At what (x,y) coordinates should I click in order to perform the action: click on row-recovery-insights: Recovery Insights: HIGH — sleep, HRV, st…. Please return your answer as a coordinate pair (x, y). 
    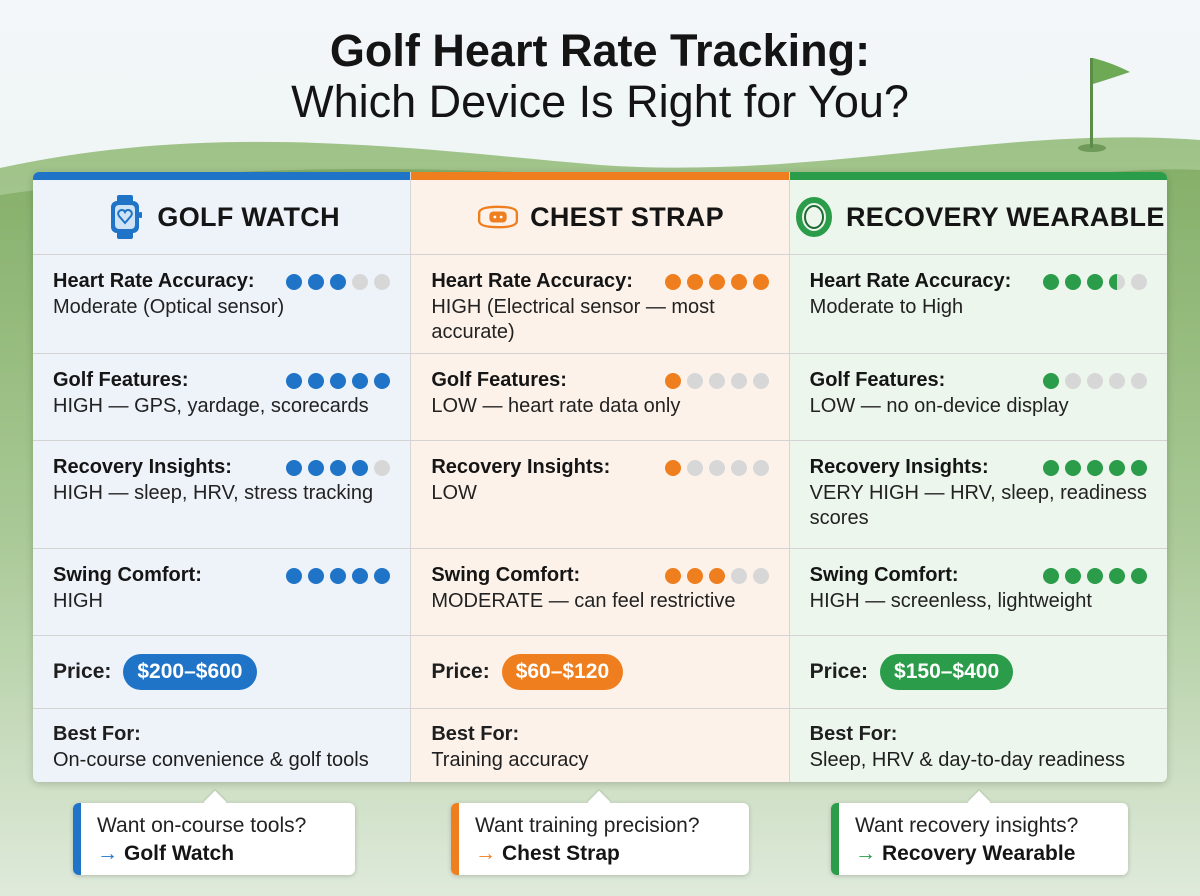
    Looking at the image, I should click on (222, 495).